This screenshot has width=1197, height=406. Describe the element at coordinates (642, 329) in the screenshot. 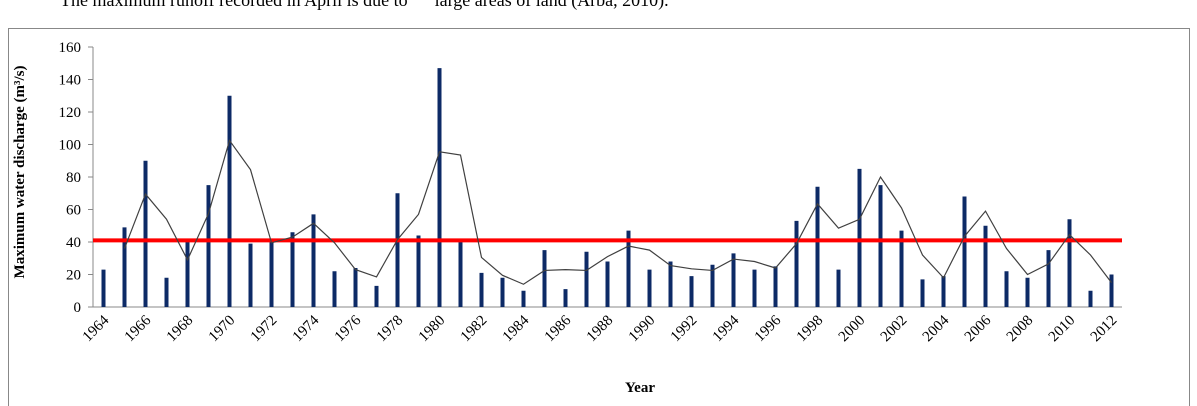

I see `x-tick-label: 1990` at that location.